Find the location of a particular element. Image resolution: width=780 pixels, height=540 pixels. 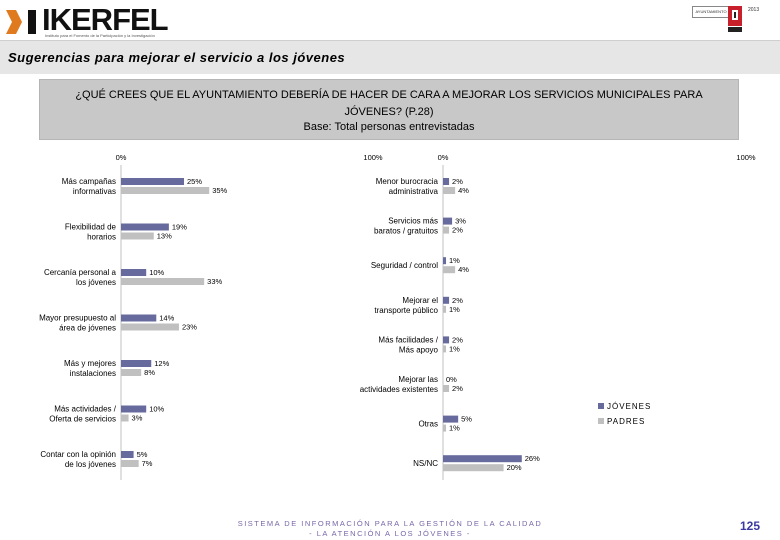

value-label: 33% is located at coordinates (214, 281).